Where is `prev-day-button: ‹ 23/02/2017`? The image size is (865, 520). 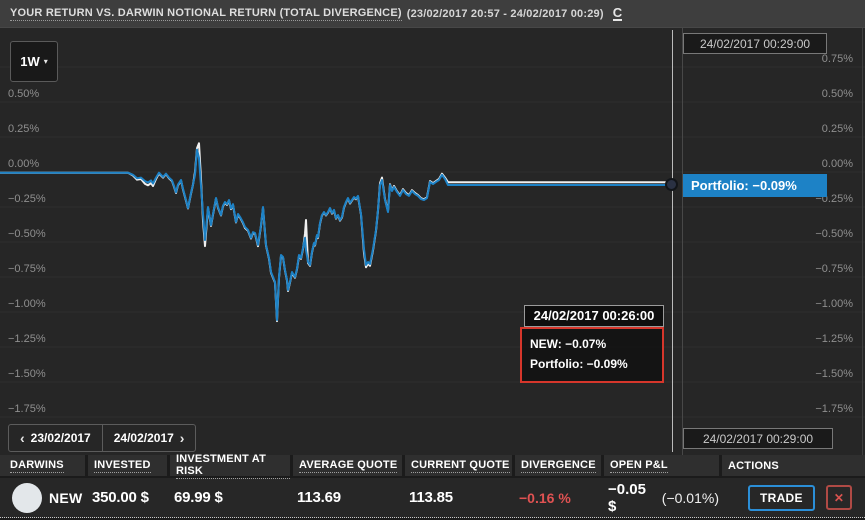 prev-day-button: ‹ 23/02/2017 is located at coordinates (55, 438).